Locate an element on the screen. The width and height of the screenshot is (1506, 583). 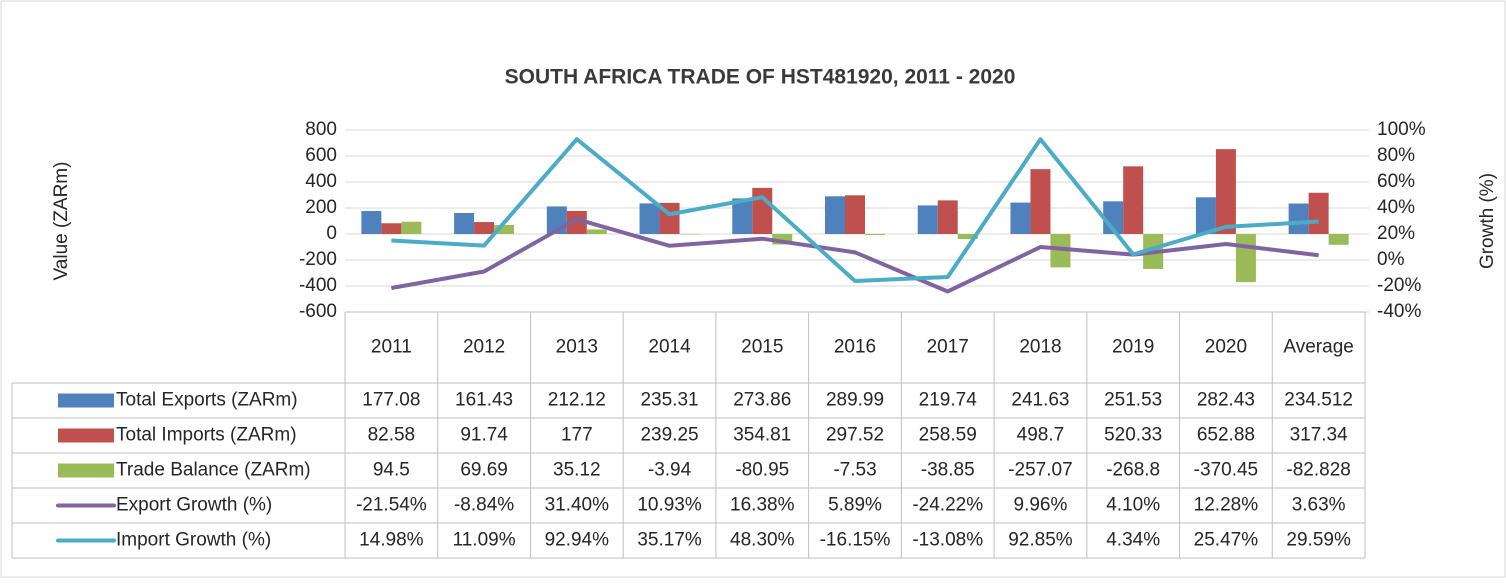
table-cell: 317.34 is located at coordinates (1319, 435).